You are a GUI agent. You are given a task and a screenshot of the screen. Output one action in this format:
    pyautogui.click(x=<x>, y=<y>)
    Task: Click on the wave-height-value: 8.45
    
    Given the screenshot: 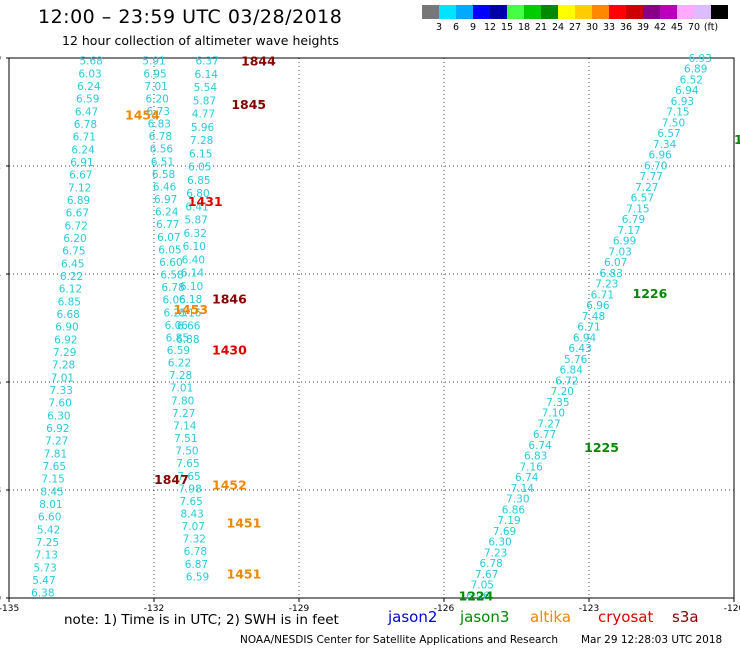 What is the action you would take?
    pyautogui.click(x=51, y=492)
    